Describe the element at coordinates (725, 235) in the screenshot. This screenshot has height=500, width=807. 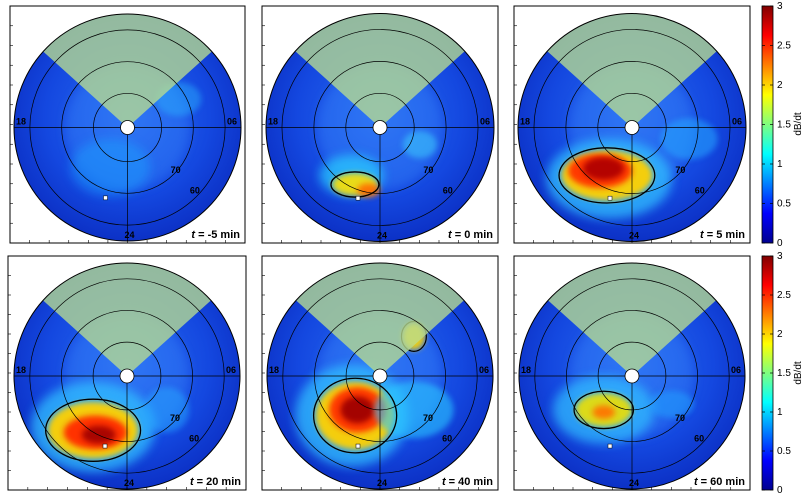
I see `time-label-value: = 5 min` at that location.